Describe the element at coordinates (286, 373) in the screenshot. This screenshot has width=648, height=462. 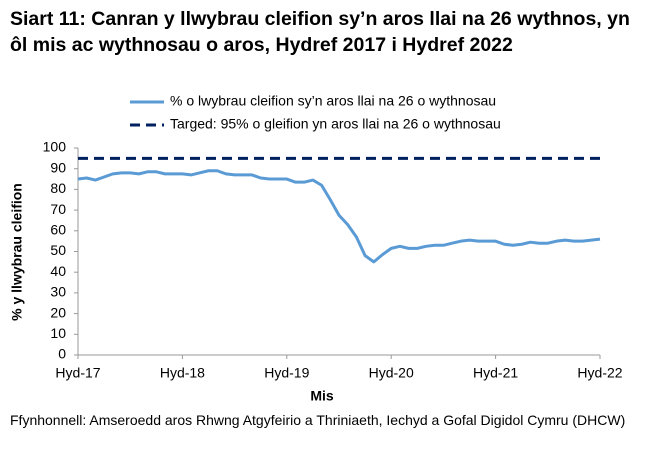
I see `x-tick-label: Hyd-19` at that location.